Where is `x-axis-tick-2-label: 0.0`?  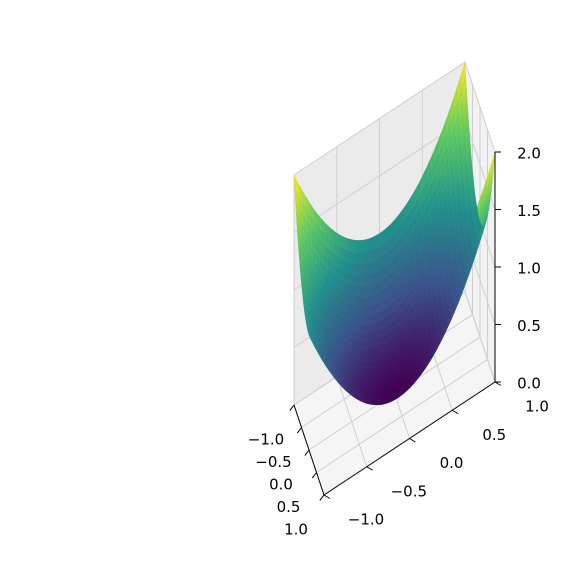
x-axis-tick-2-label: 0.0 is located at coordinates (281, 485).